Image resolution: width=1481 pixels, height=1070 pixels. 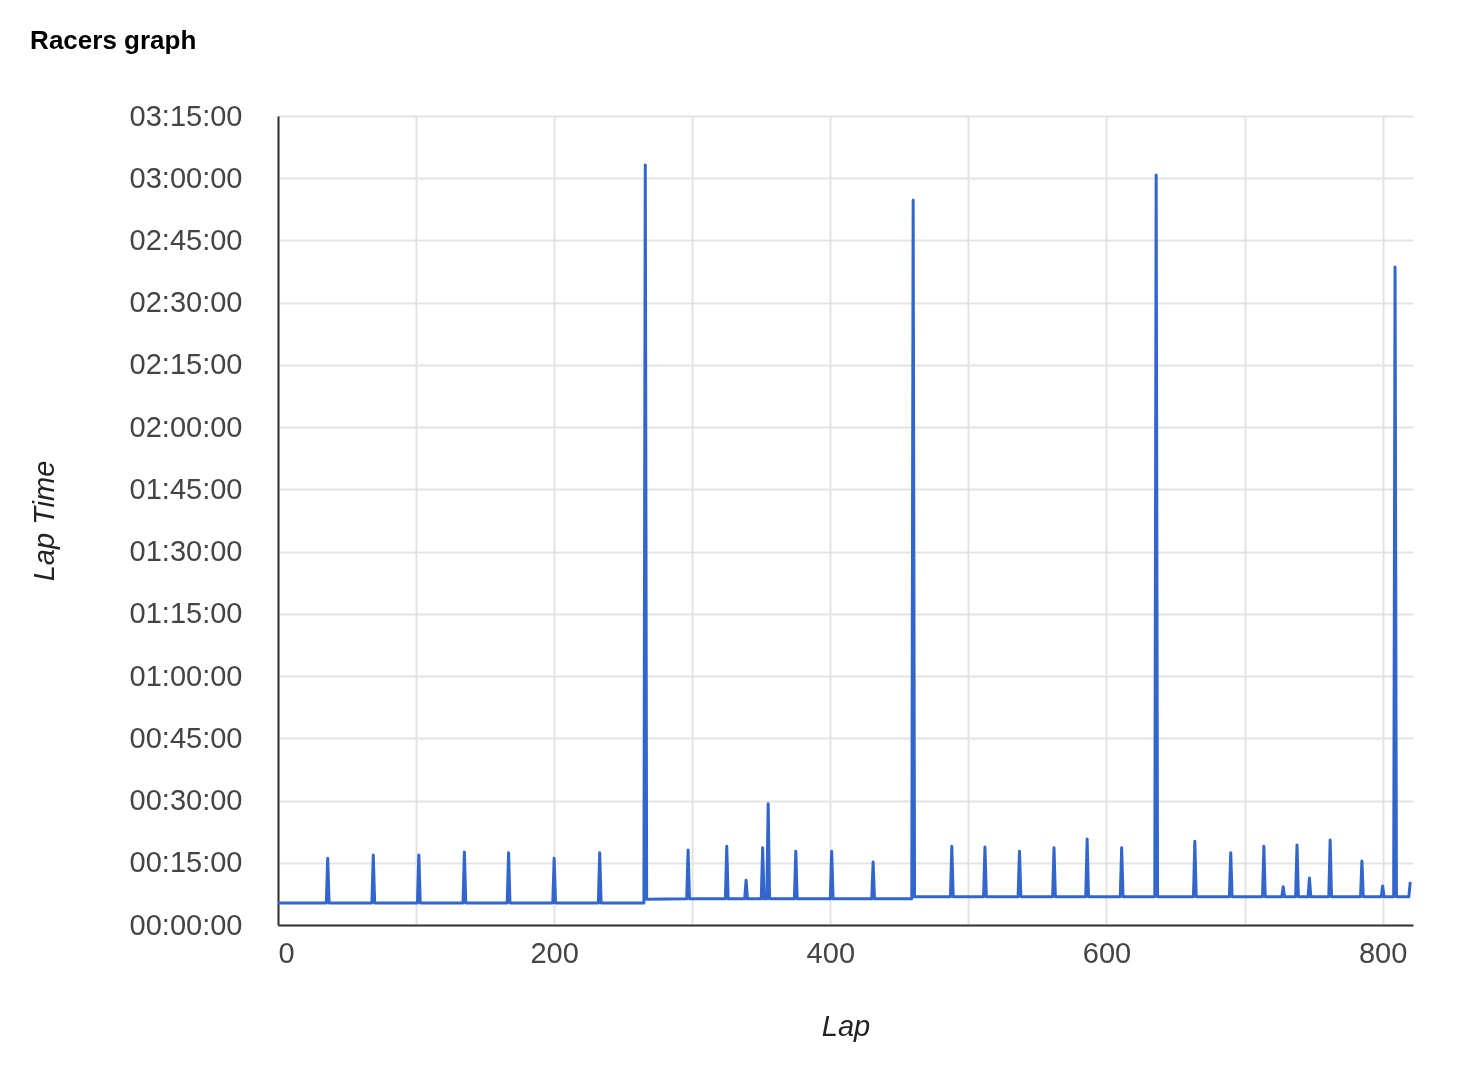 I want to click on y-tick-label: 00:00:00, so click(x=186, y=924).